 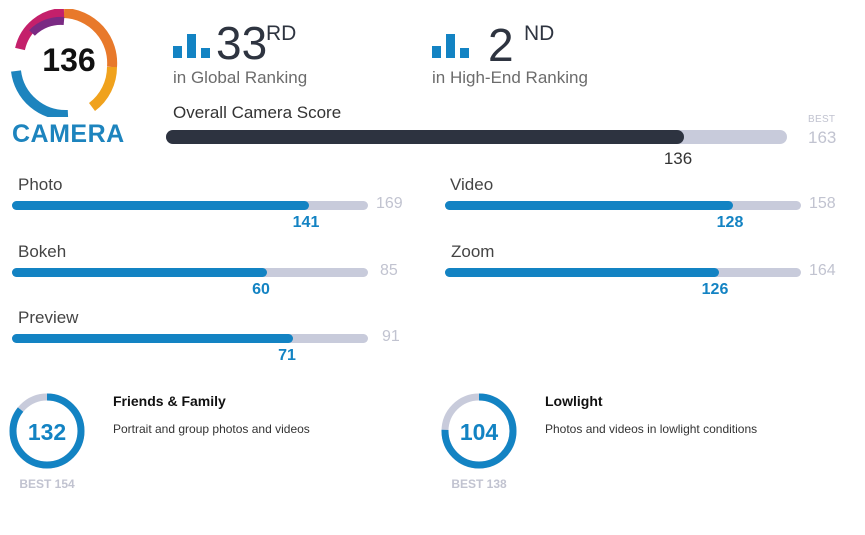 I want to click on overall-score-value: 136, so click(x=678, y=158).